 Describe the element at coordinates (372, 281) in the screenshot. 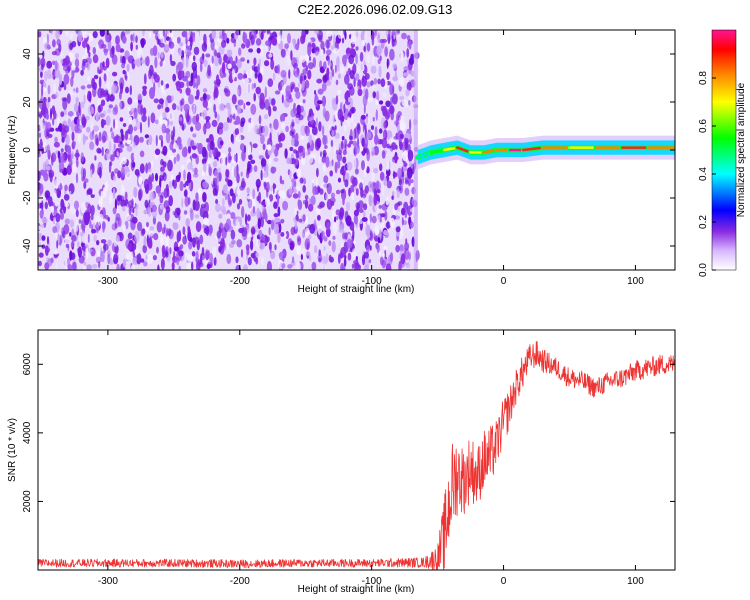

I see `x-tick-label: -100` at that location.